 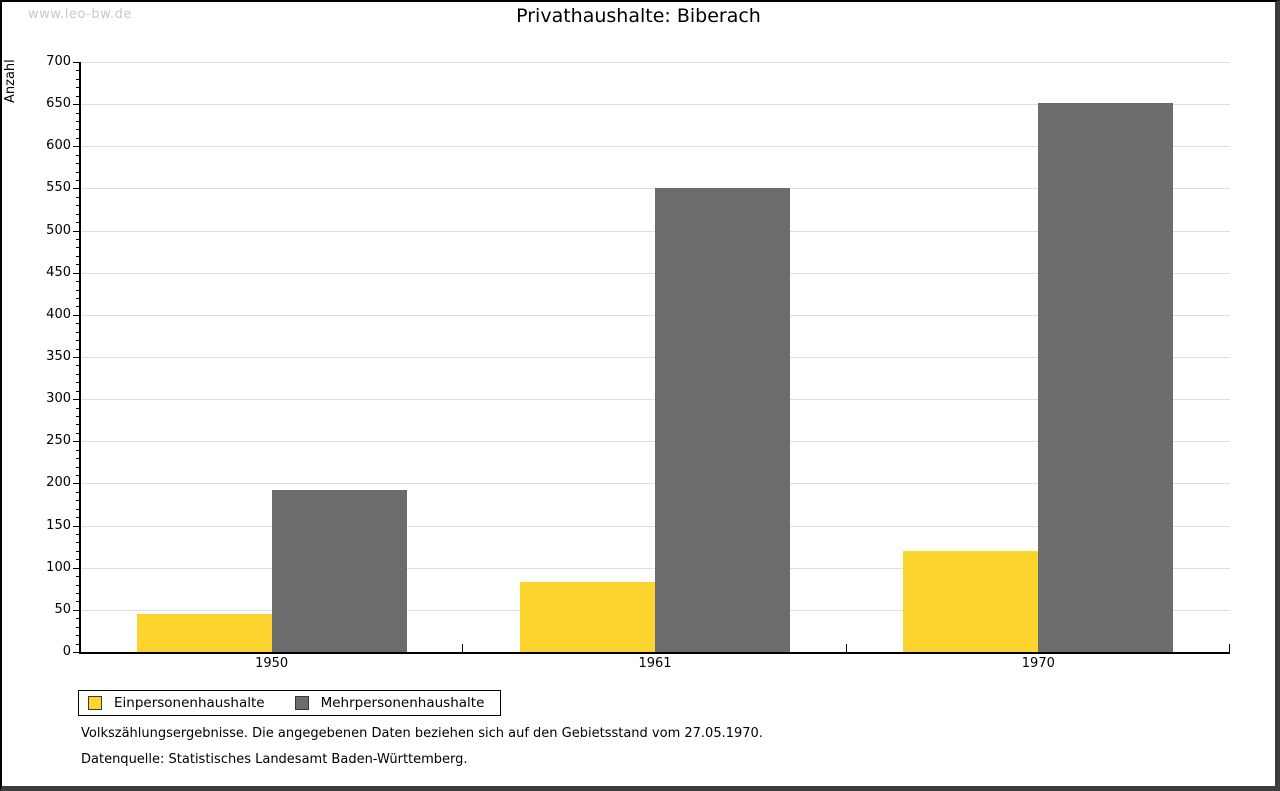 I want to click on y-tick-label-150: 150, so click(x=58, y=525).